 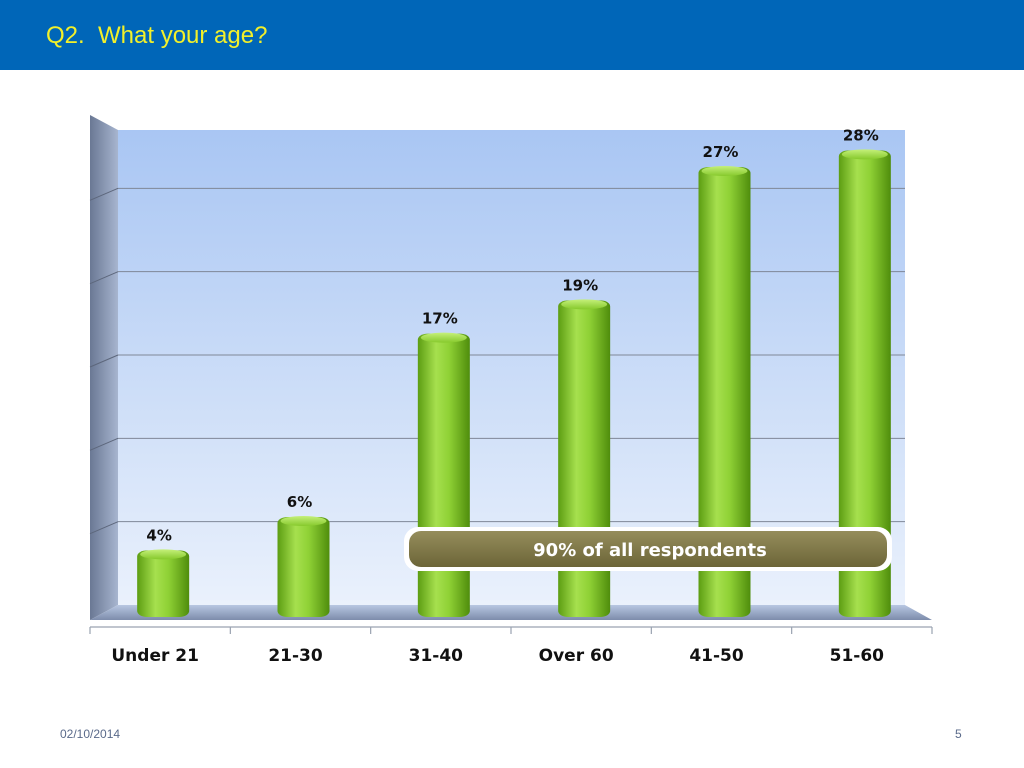 What do you see at coordinates (857, 656) in the screenshot?
I see `x-tick-label: 51-60` at bounding box center [857, 656].